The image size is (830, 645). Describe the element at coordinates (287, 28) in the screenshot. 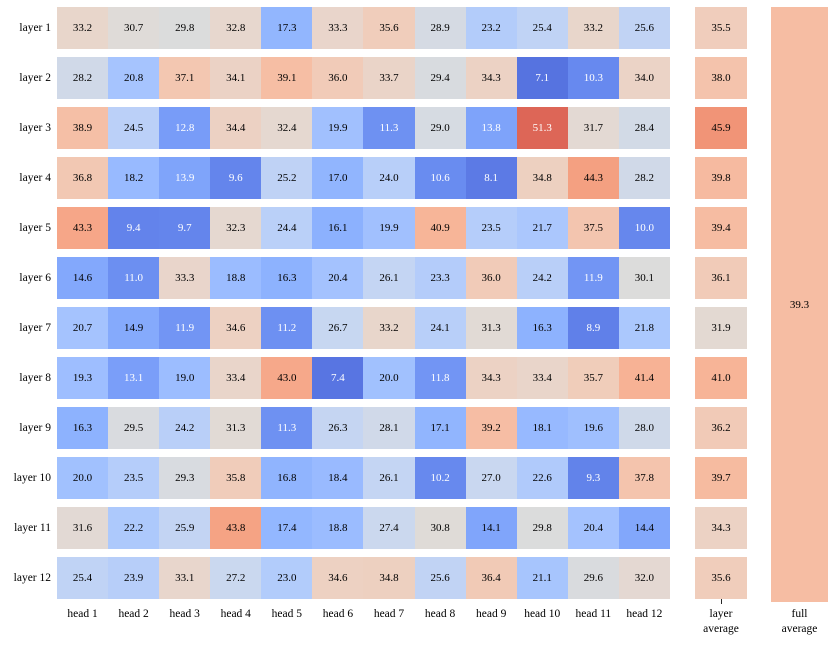

I see `heatmap-cell: 17.3` at that location.